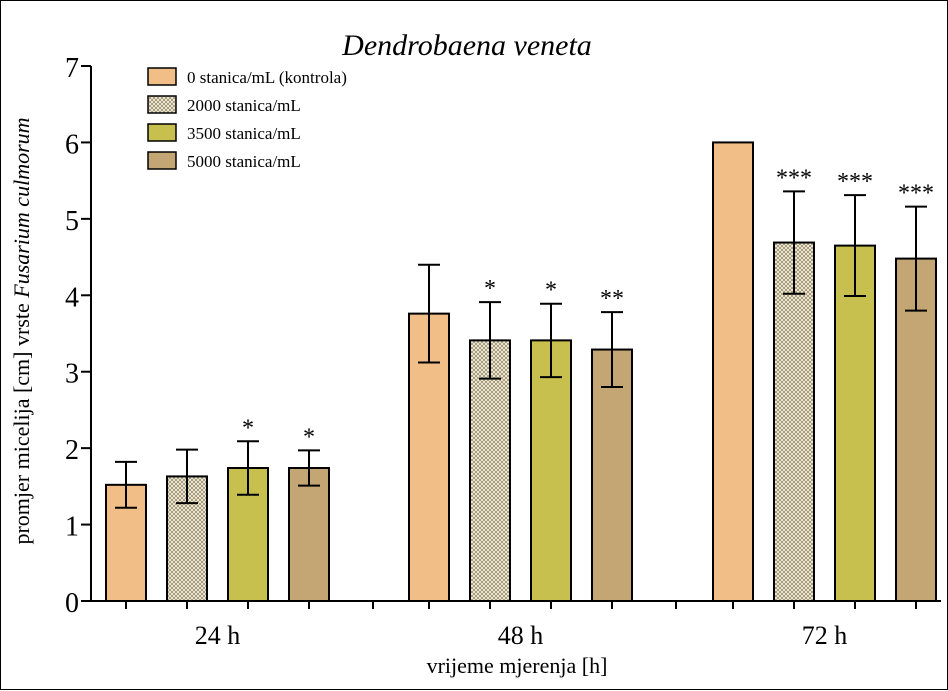 The image size is (948, 691). Describe the element at coordinates (490, 289) in the screenshot. I see `significance-label-series-2-group-2: *` at that location.